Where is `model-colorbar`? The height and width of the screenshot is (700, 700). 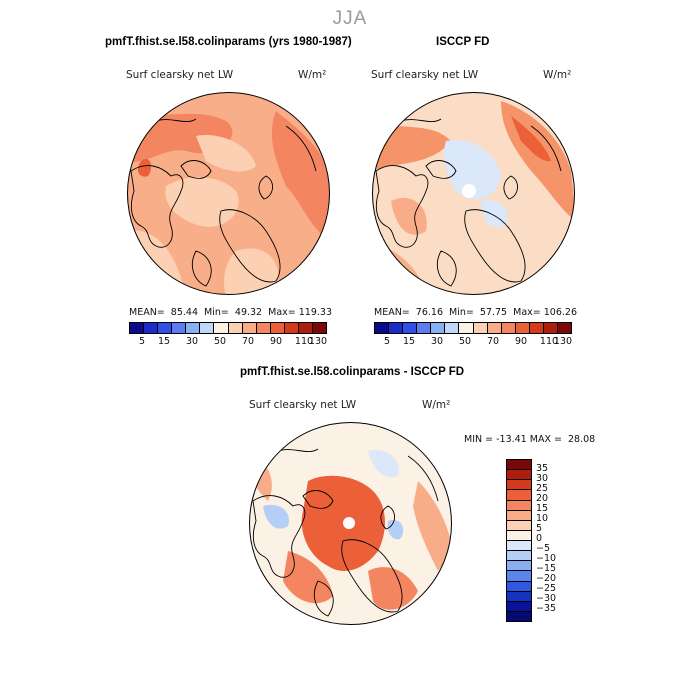
model-colorbar is located at coordinates (228, 328).